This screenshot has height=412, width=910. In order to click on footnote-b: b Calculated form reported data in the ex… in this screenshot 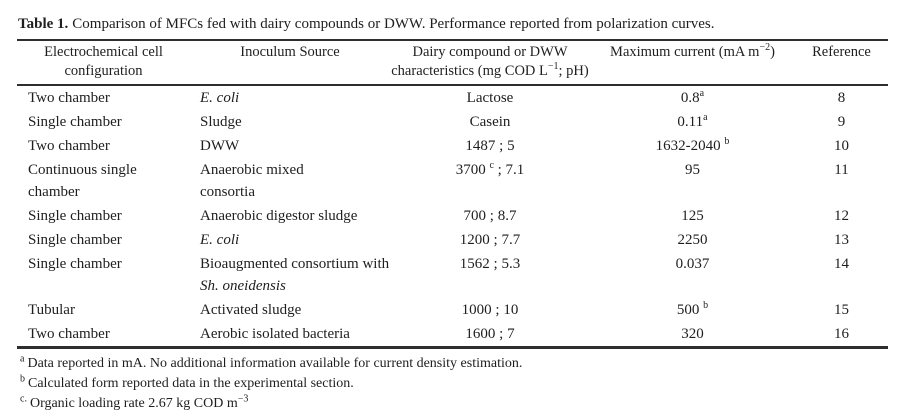, I will do `click(187, 382)`.